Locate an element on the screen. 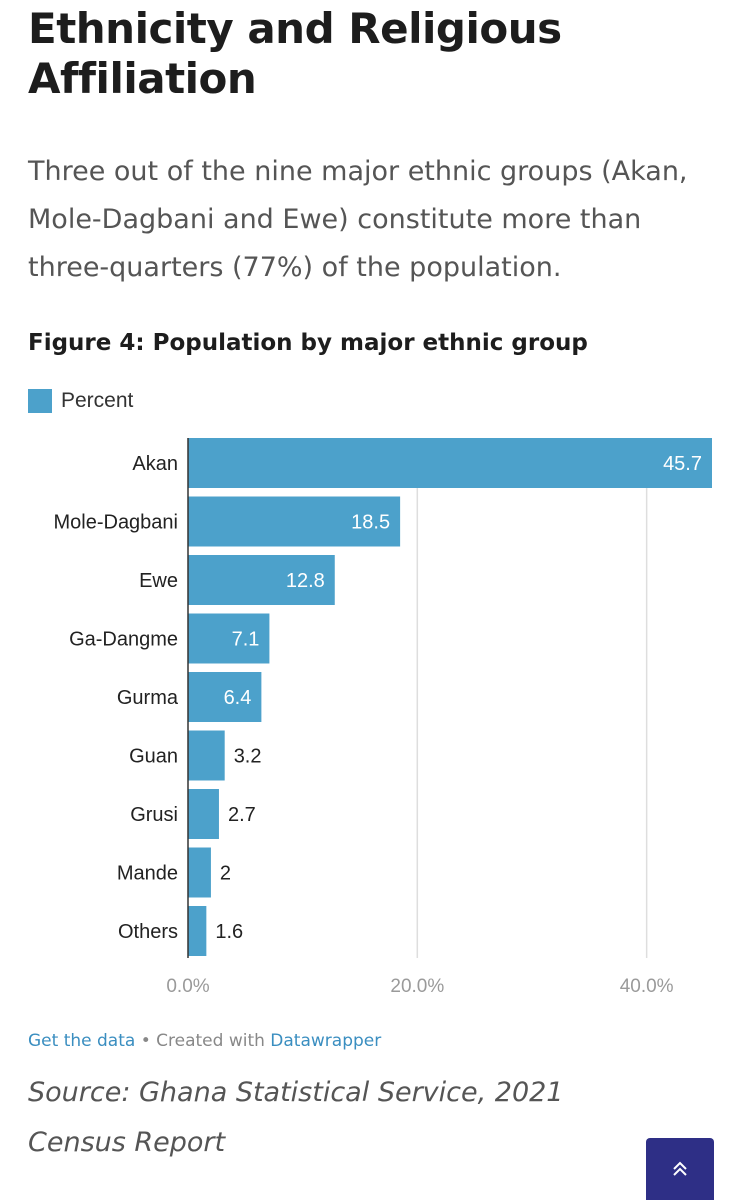  category-label: Ga-Dangme is located at coordinates (123, 640).